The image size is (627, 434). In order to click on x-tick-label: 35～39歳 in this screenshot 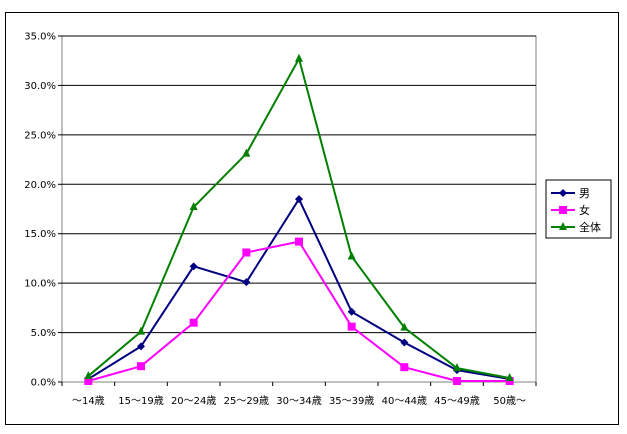, I will do `click(351, 401)`.